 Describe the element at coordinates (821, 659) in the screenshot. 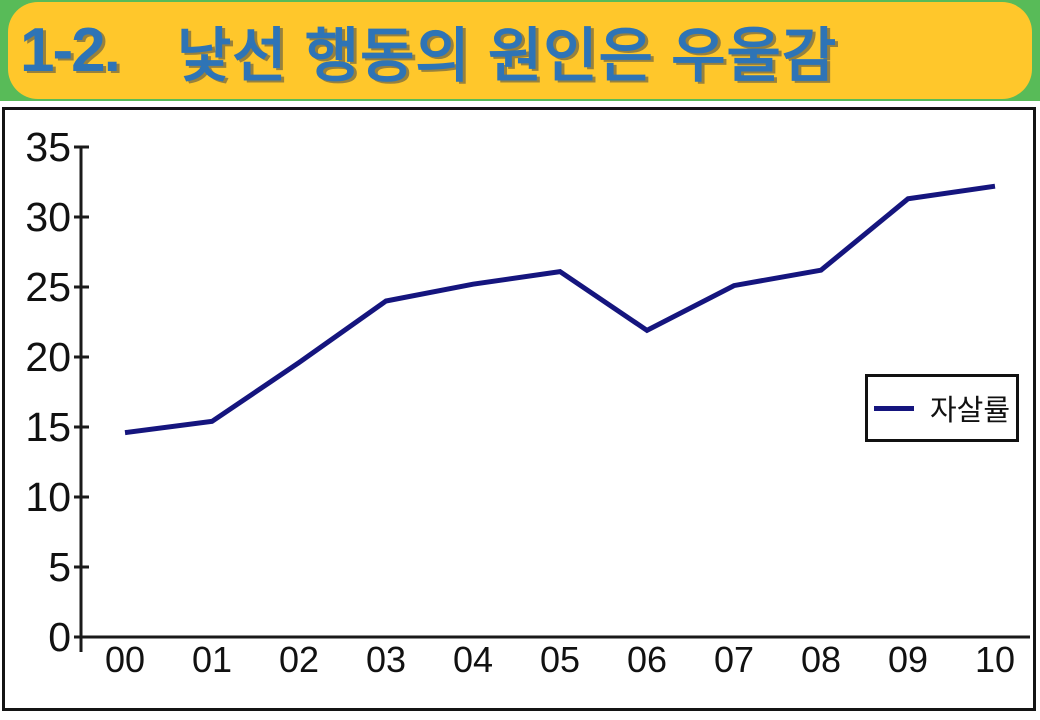

I see `x-axis-tick-label: 08` at that location.